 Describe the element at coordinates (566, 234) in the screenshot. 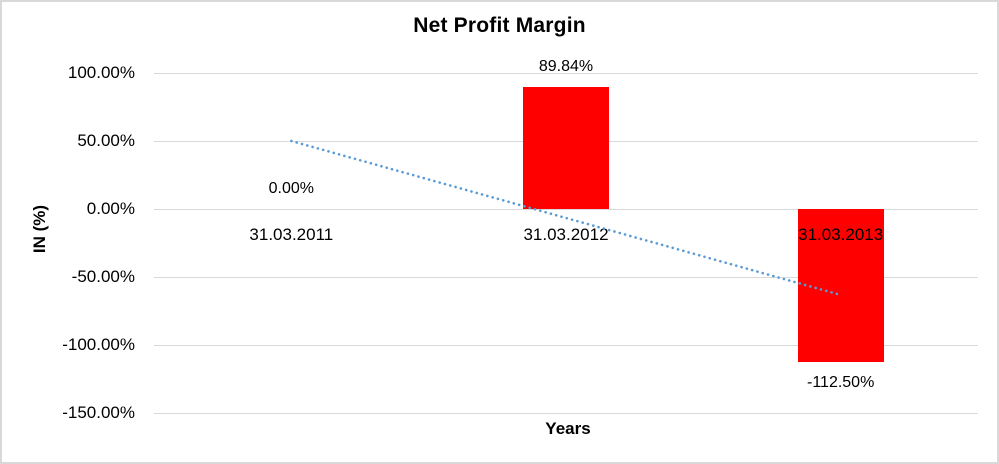

I see `x-category-label: 31.03.2012` at that location.